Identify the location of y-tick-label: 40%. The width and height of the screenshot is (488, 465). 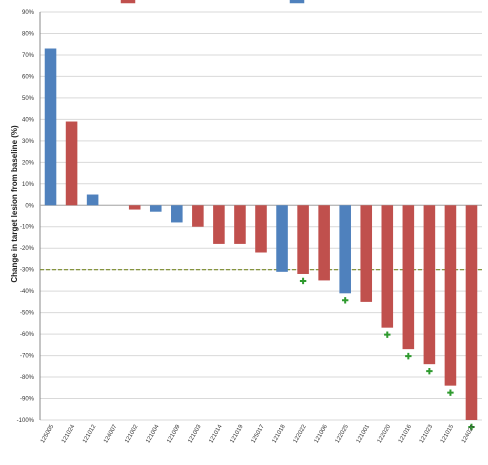
(28, 120).